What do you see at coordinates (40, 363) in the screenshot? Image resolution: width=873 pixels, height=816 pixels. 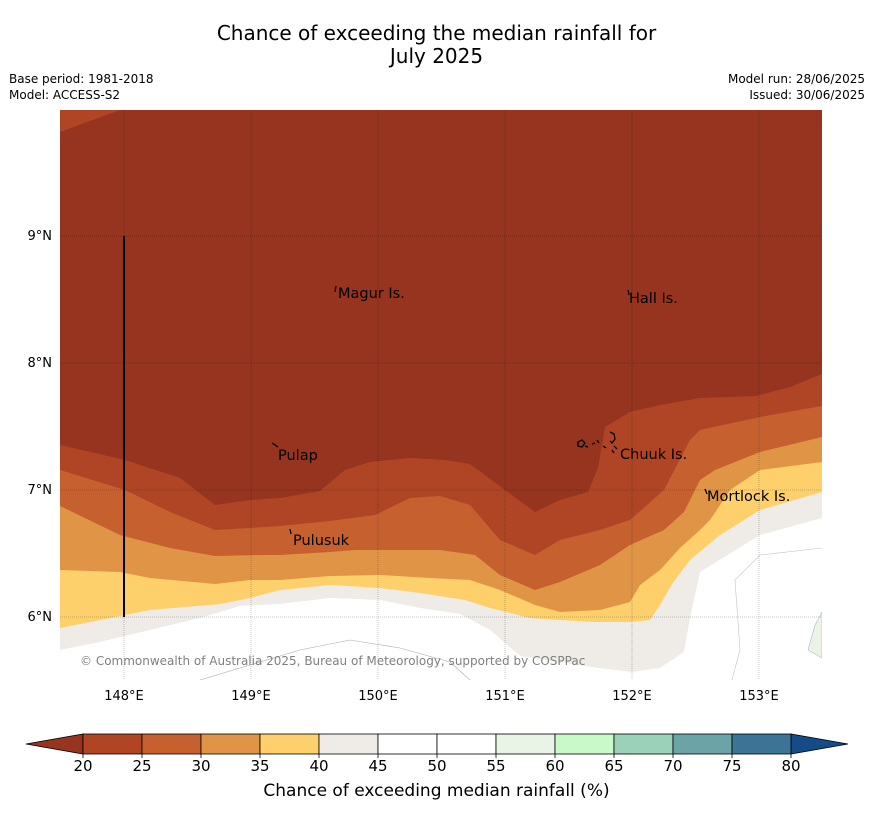 I see `lat-tick-label: 8°N` at bounding box center [40, 363].